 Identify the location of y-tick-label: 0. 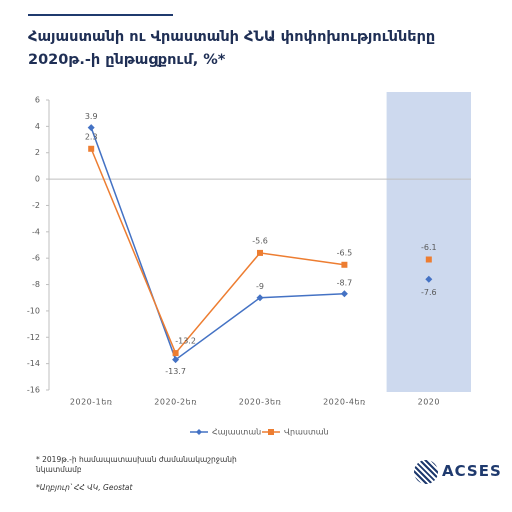
(37, 179).